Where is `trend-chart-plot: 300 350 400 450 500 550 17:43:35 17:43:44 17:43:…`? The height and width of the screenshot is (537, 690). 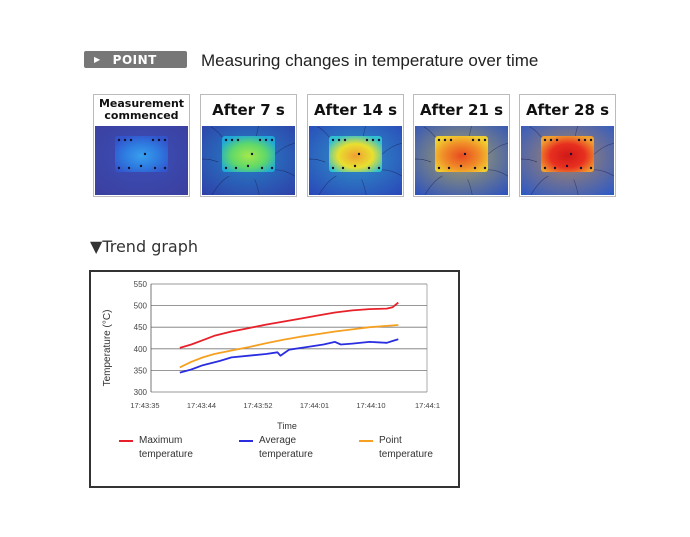 trend-chart-plot: 300 350 400 450 500 550 17:43:35 17:43:44 17:43:… is located at coordinates (271, 355).